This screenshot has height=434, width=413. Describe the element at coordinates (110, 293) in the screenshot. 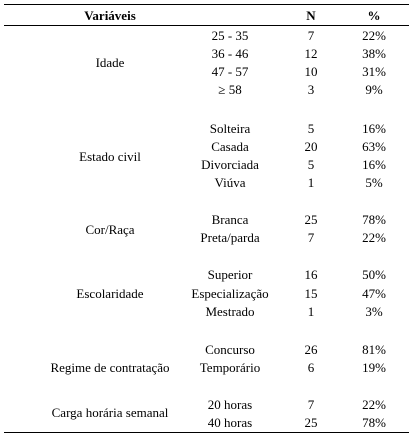

I see `group-label: Escolaridade` at that location.